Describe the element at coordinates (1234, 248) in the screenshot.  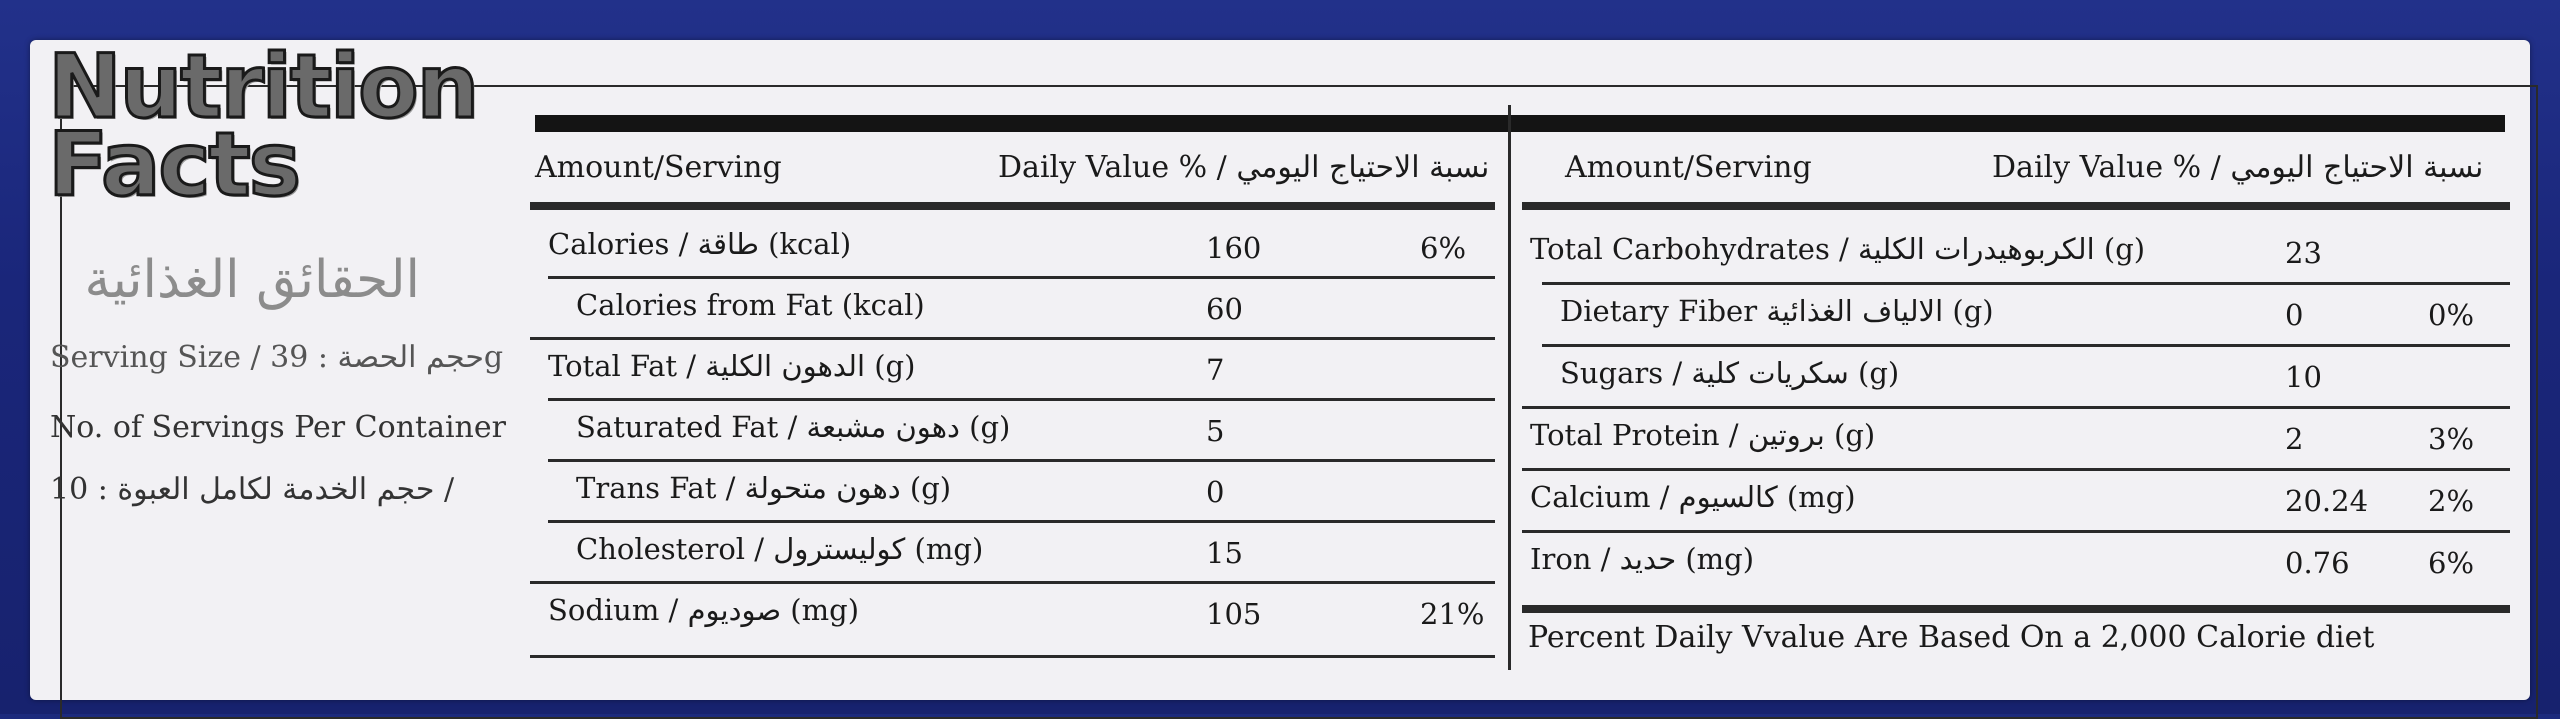
I see `nutrient-amount: 160` at that location.